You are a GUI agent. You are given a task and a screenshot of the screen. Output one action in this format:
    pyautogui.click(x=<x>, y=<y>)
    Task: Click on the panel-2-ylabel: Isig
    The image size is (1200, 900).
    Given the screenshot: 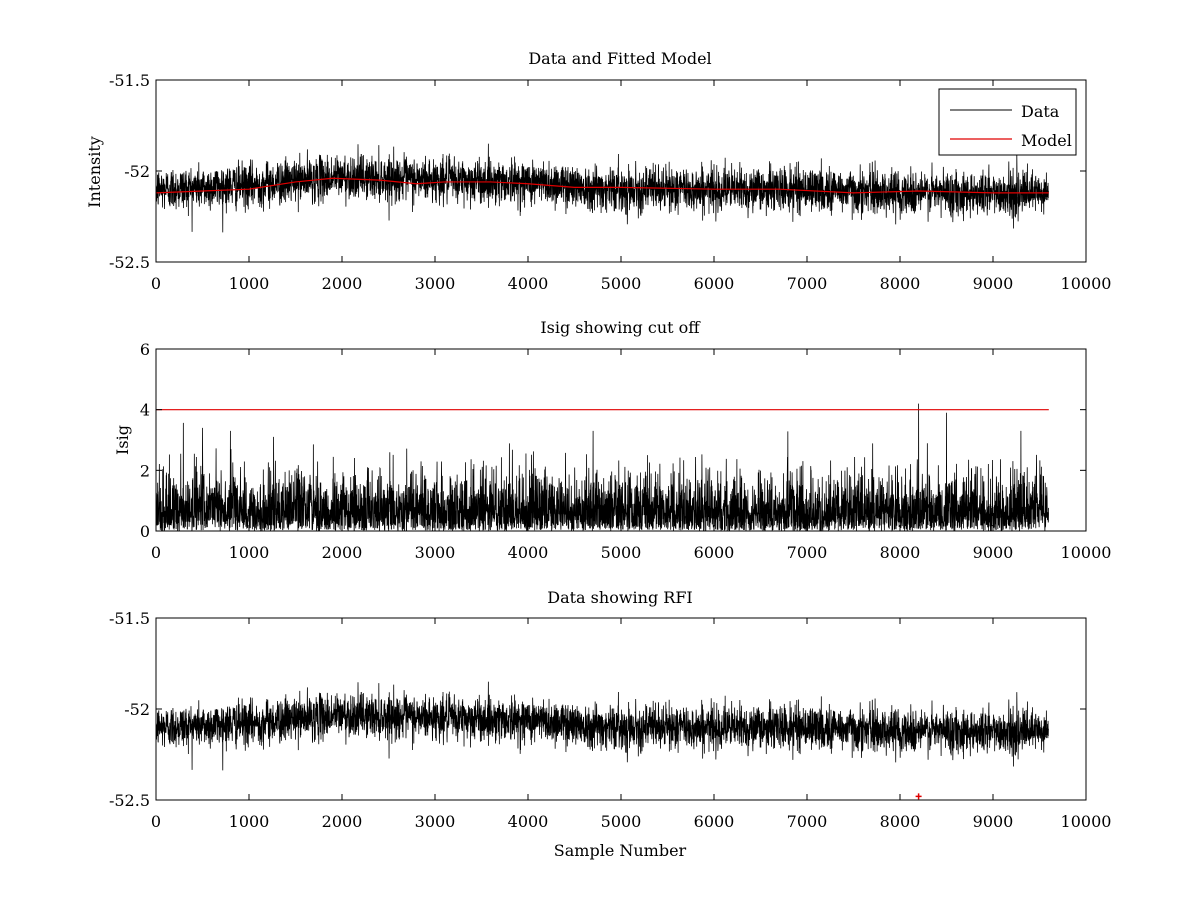 What is the action you would take?
    pyautogui.click(x=122, y=440)
    